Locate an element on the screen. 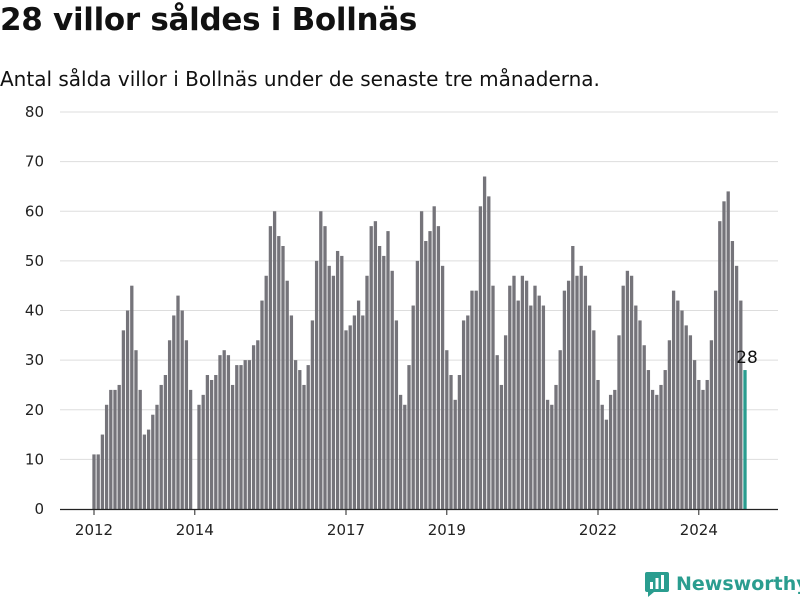 Image resolution: width=800 pixels, height=600 pixels. x-axis-ticks: 2012 2014 2017 2019 2022 2024 is located at coordinates (396, 524).